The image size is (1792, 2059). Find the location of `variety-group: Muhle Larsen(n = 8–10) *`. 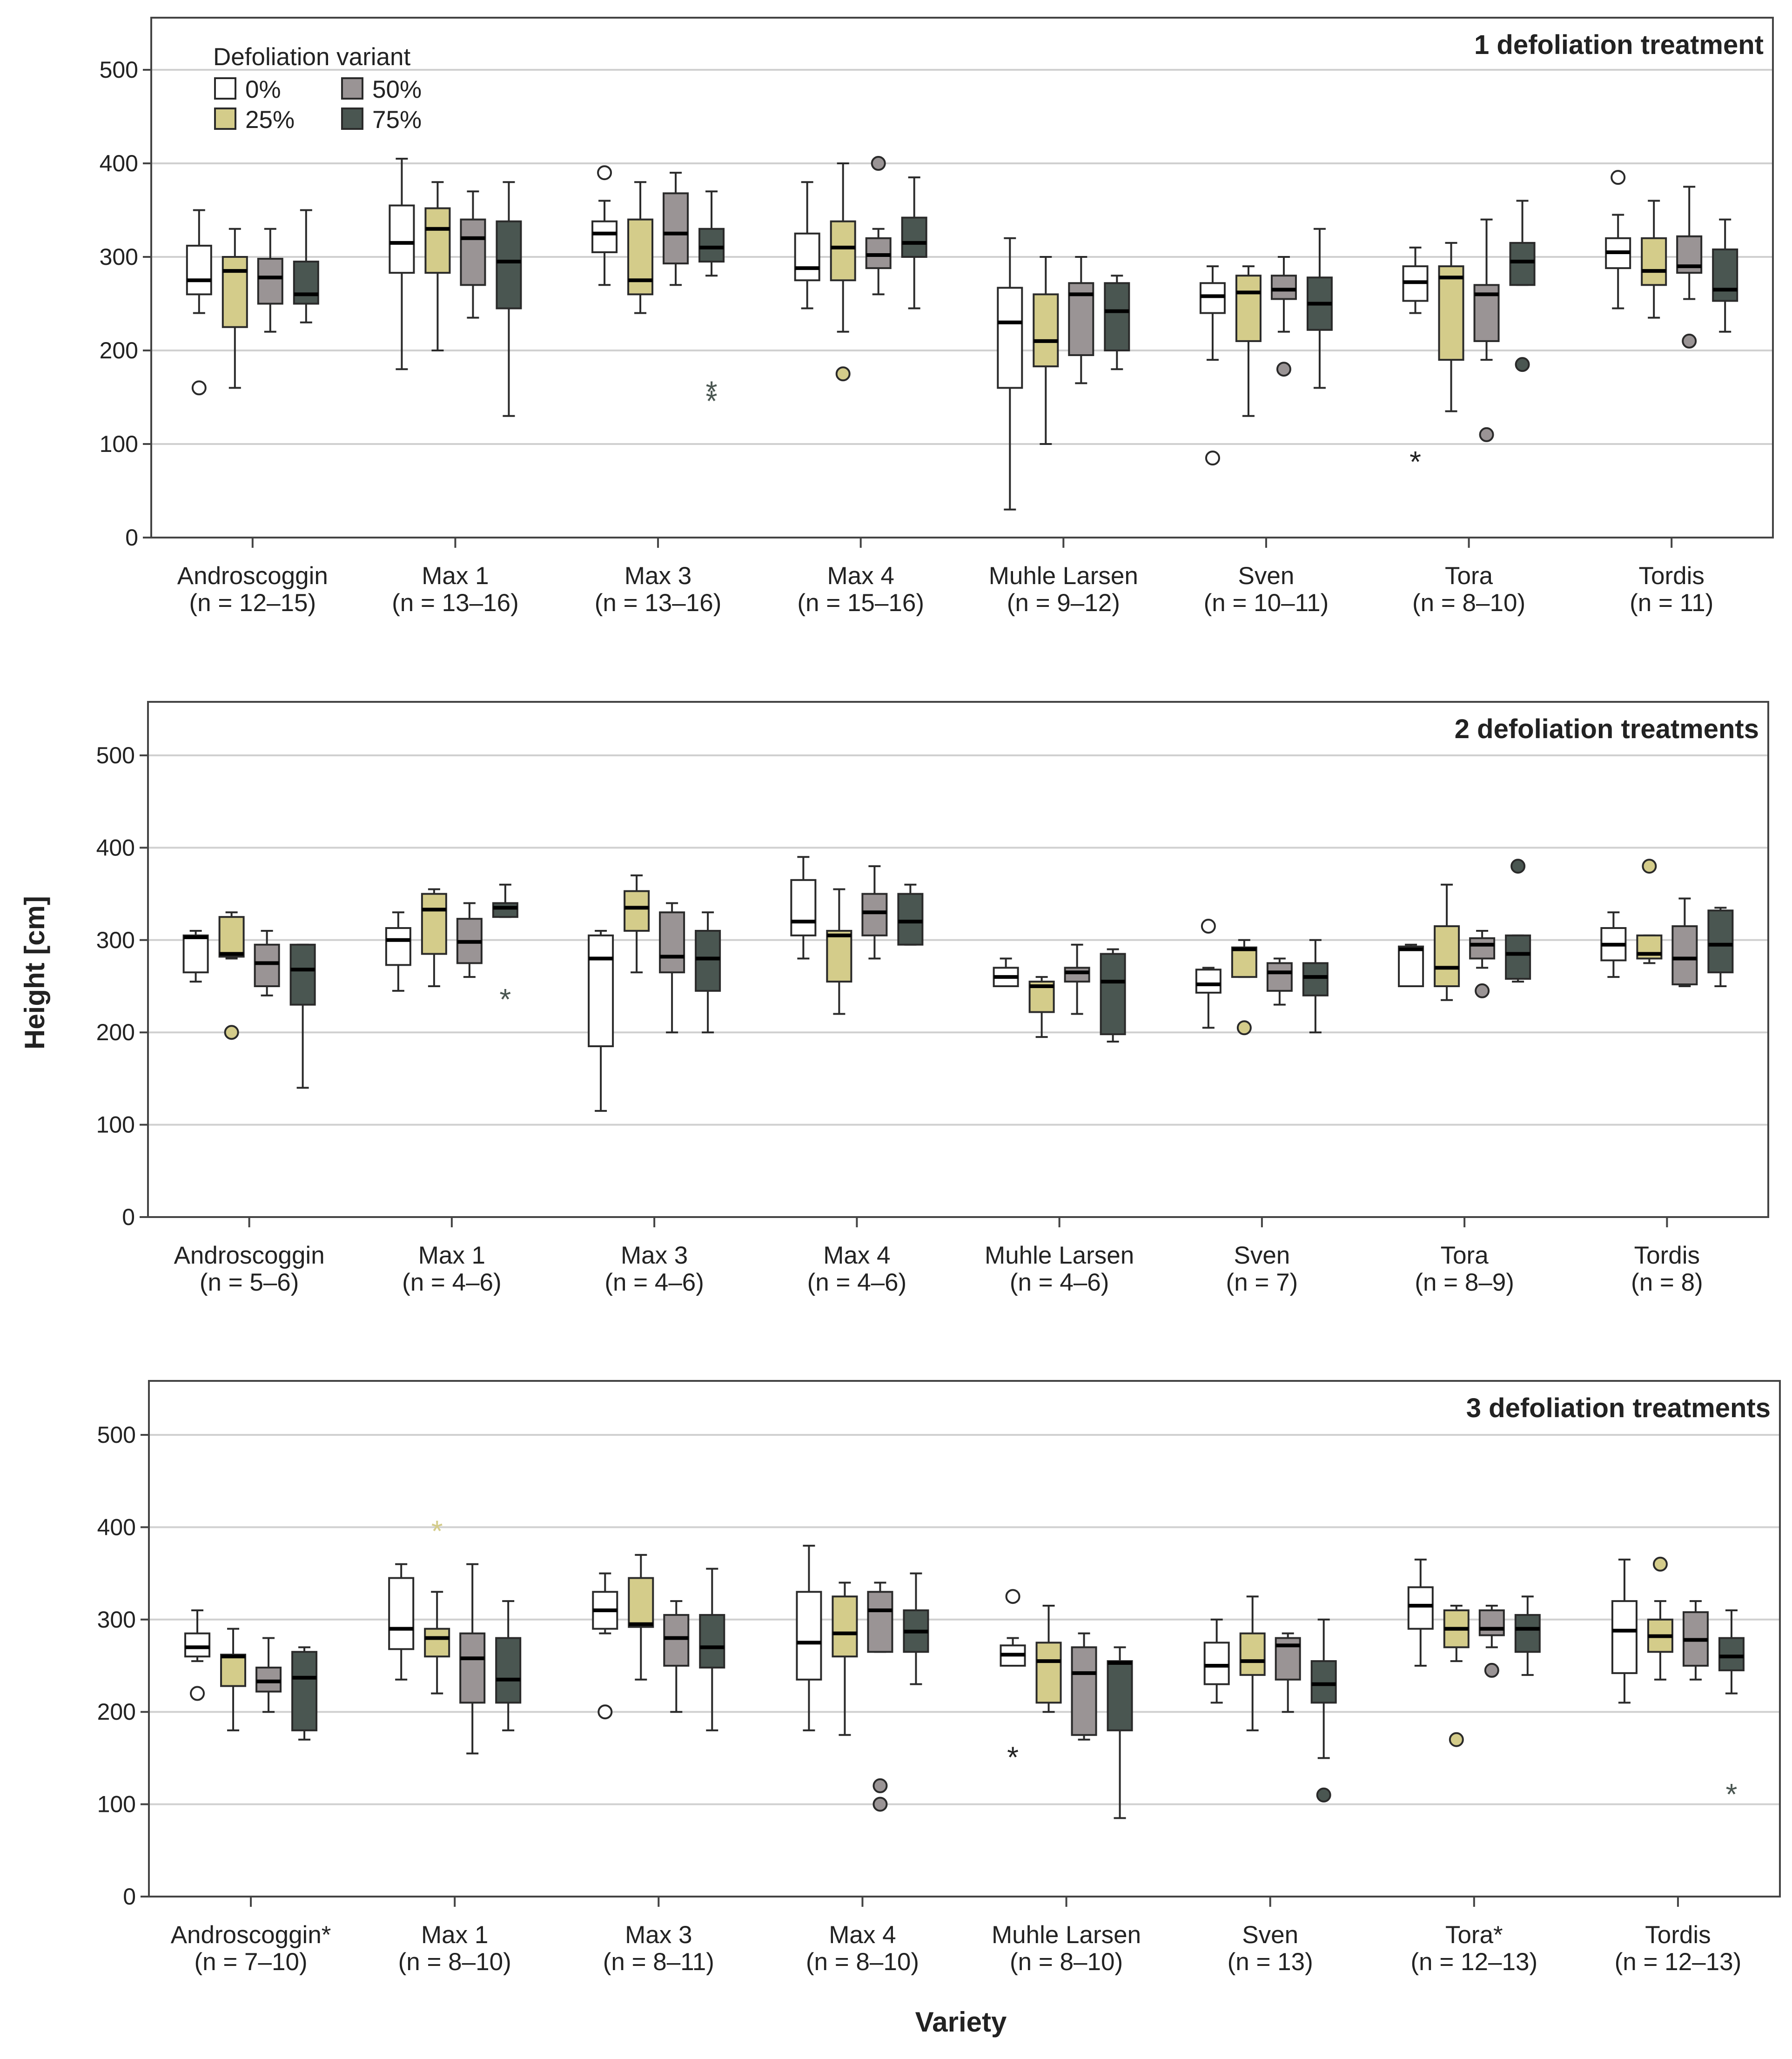

variety-group: Muhle Larsen(n = 8–10) * is located at coordinates (1066, 1782).